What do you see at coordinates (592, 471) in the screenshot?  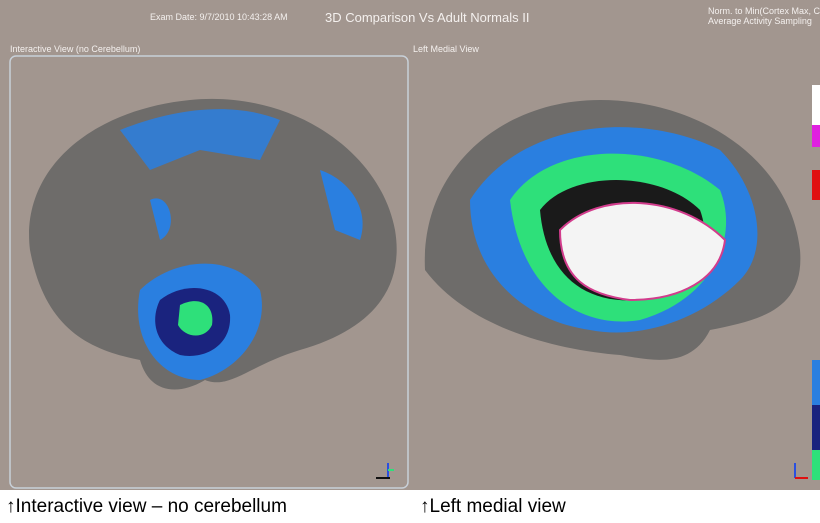 I see `axis-icon` at bounding box center [592, 471].